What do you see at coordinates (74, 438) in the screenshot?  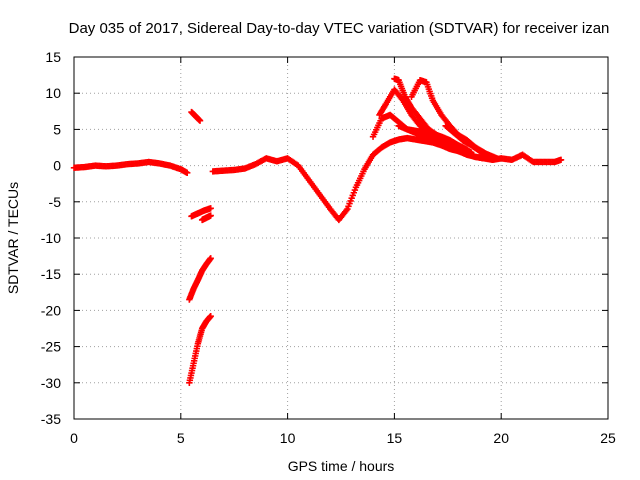 I see `x-tick-label: 0` at bounding box center [74, 438].